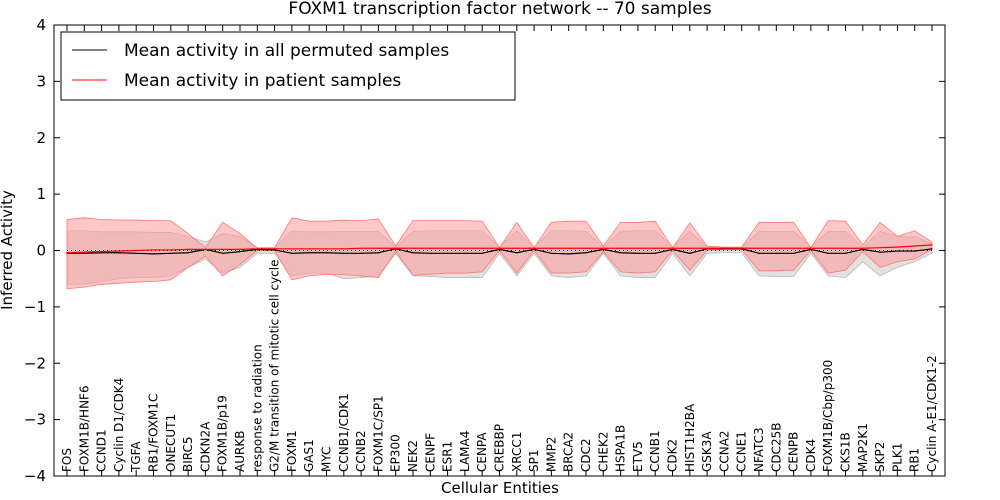 The image size is (1000, 500). What do you see at coordinates (586, 455) in the screenshot?
I see `x-tick-label: CDC2` at bounding box center [586, 455].